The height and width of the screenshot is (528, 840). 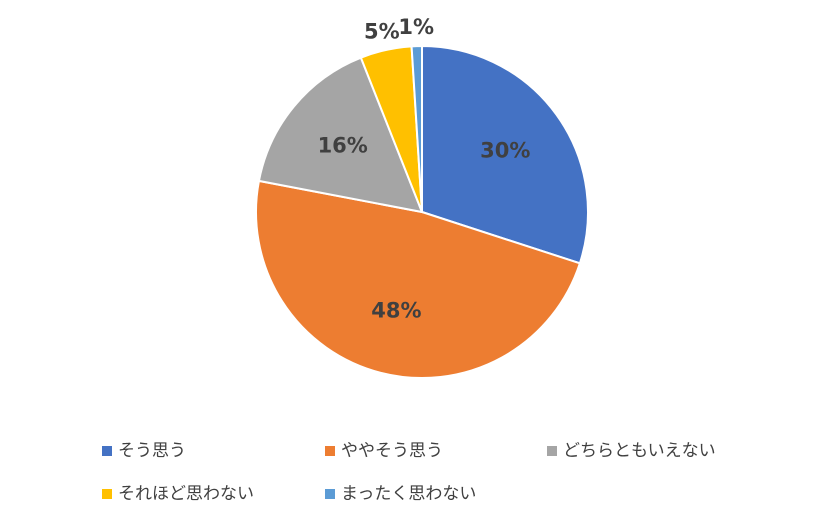 What do you see at coordinates (639, 451) in the screenshot?
I see `legend-label: どちらともいえない` at bounding box center [639, 451].